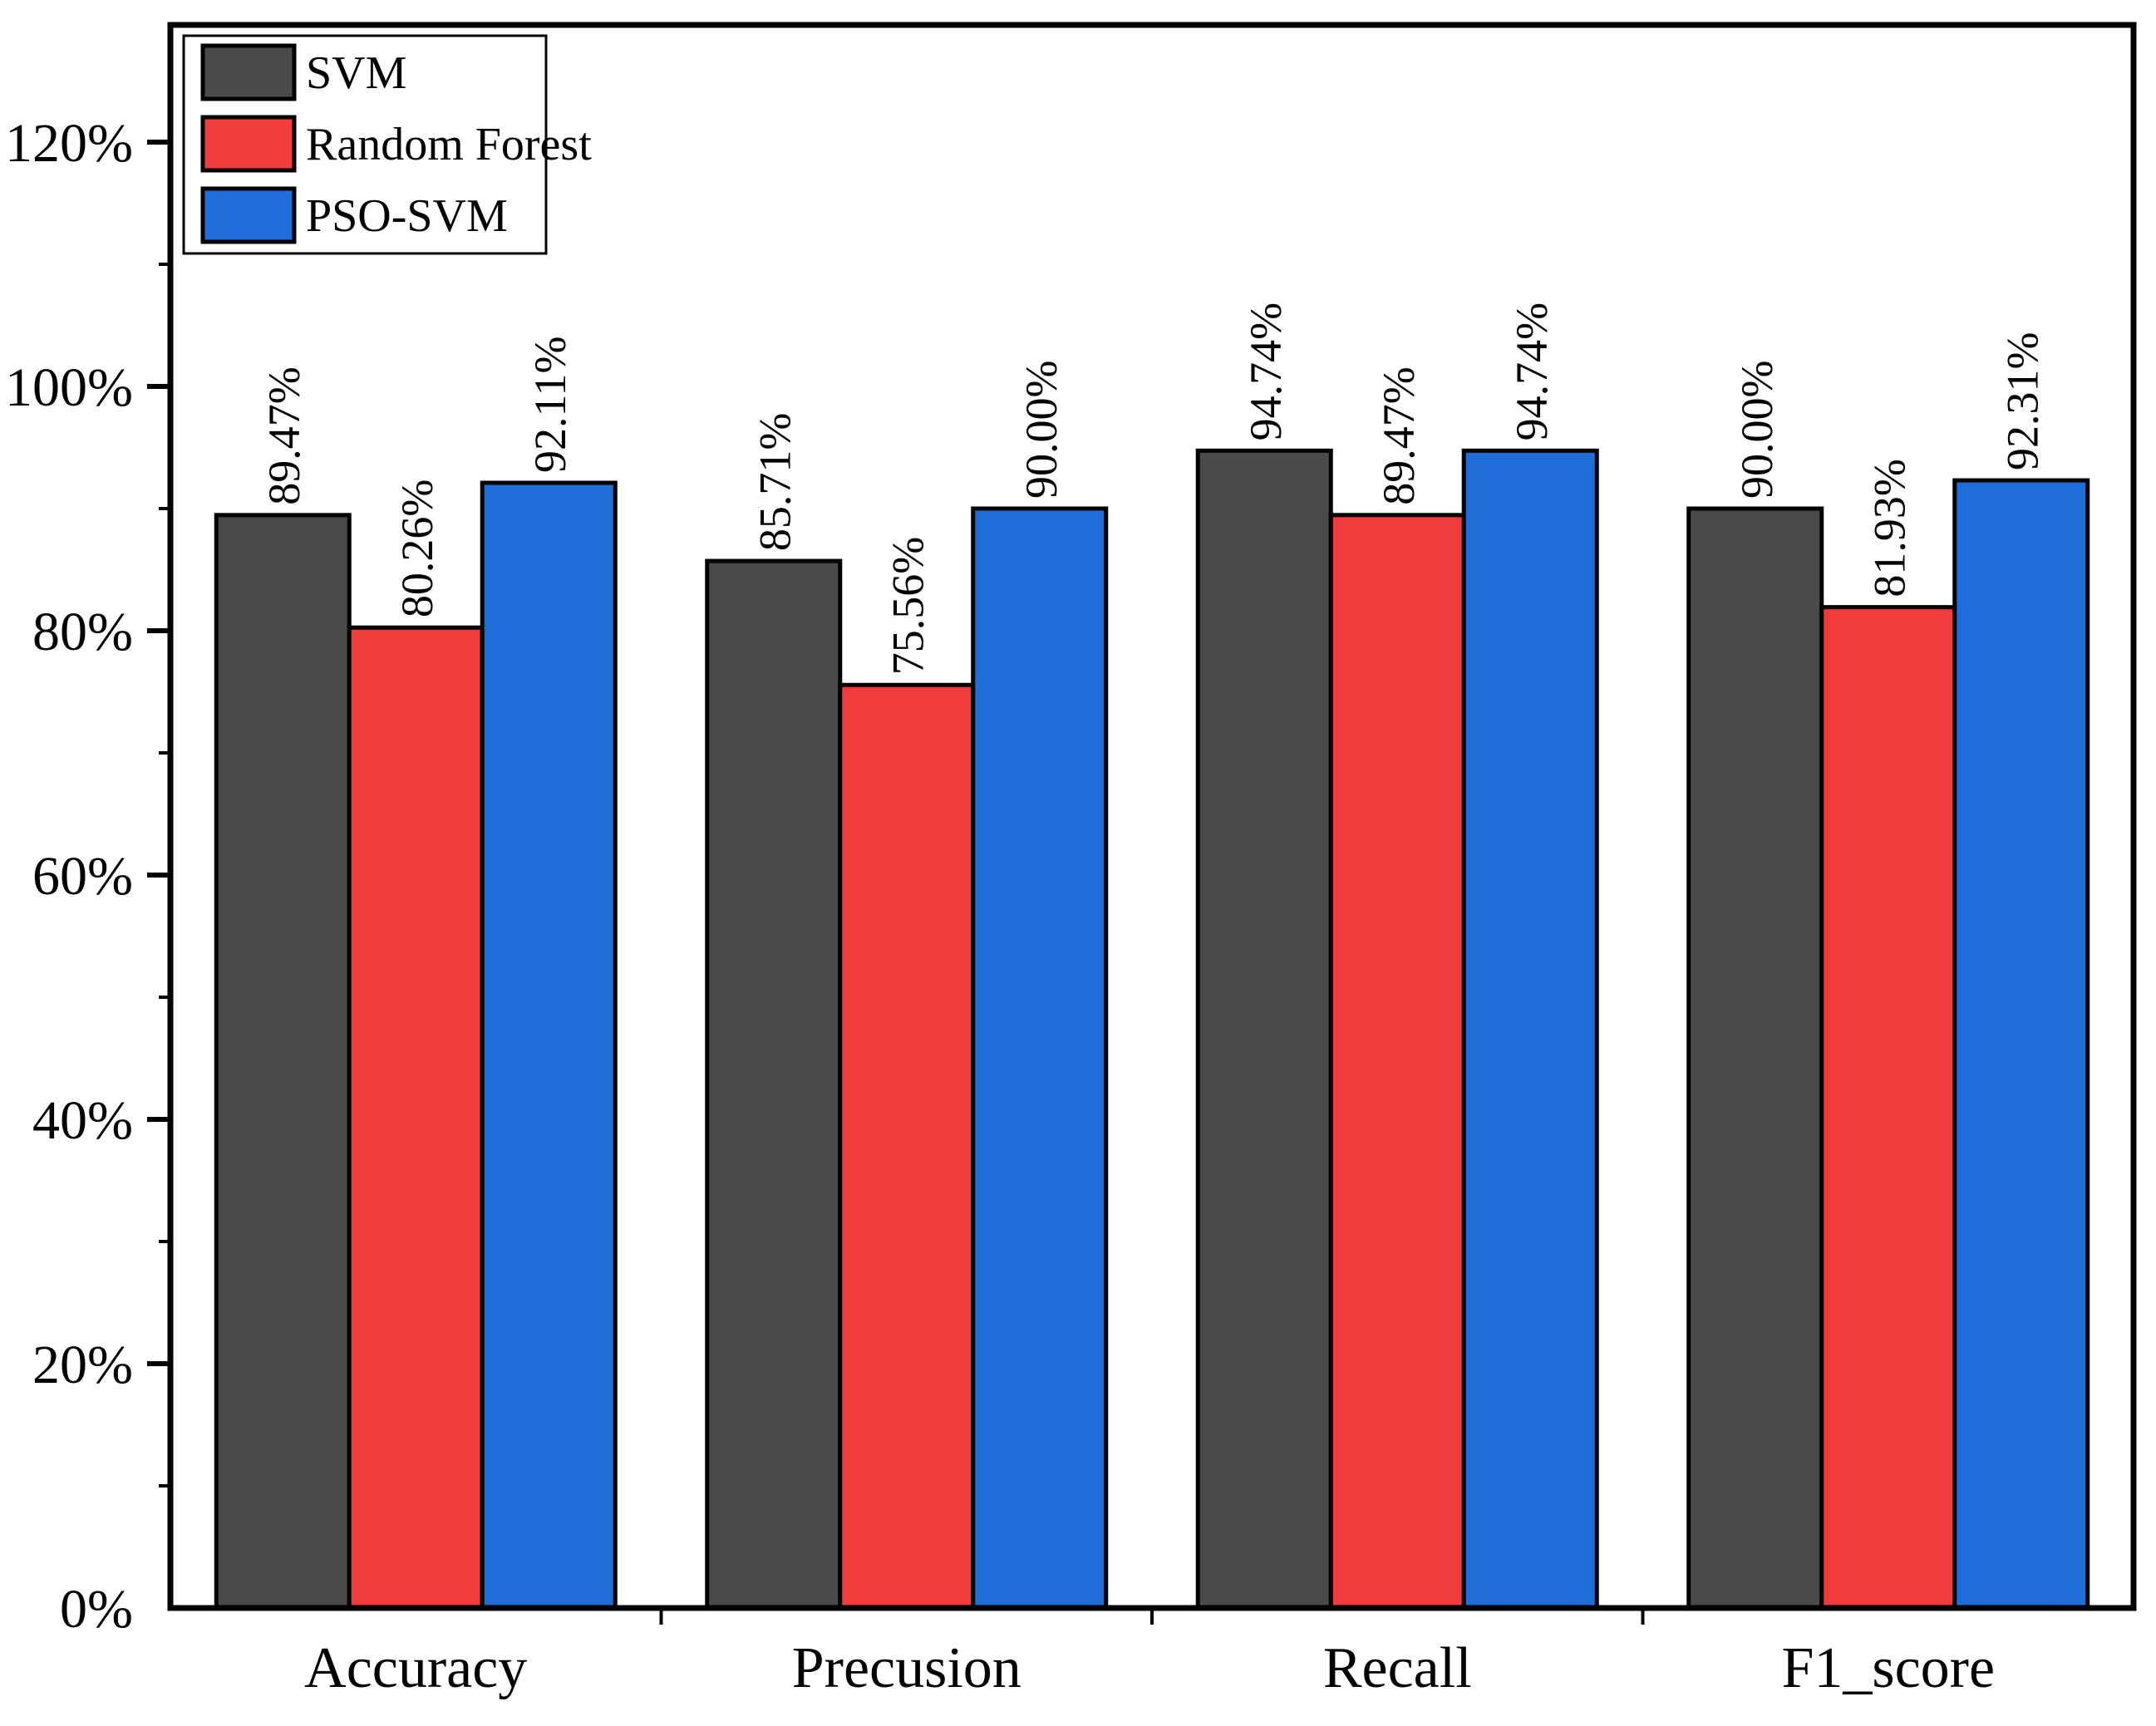 Image resolution: width=2156 pixels, height=1726 pixels. What do you see at coordinates (248, 72) in the screenshot?
I see `legend-swatch-svm` at bounding box center [248, 72].